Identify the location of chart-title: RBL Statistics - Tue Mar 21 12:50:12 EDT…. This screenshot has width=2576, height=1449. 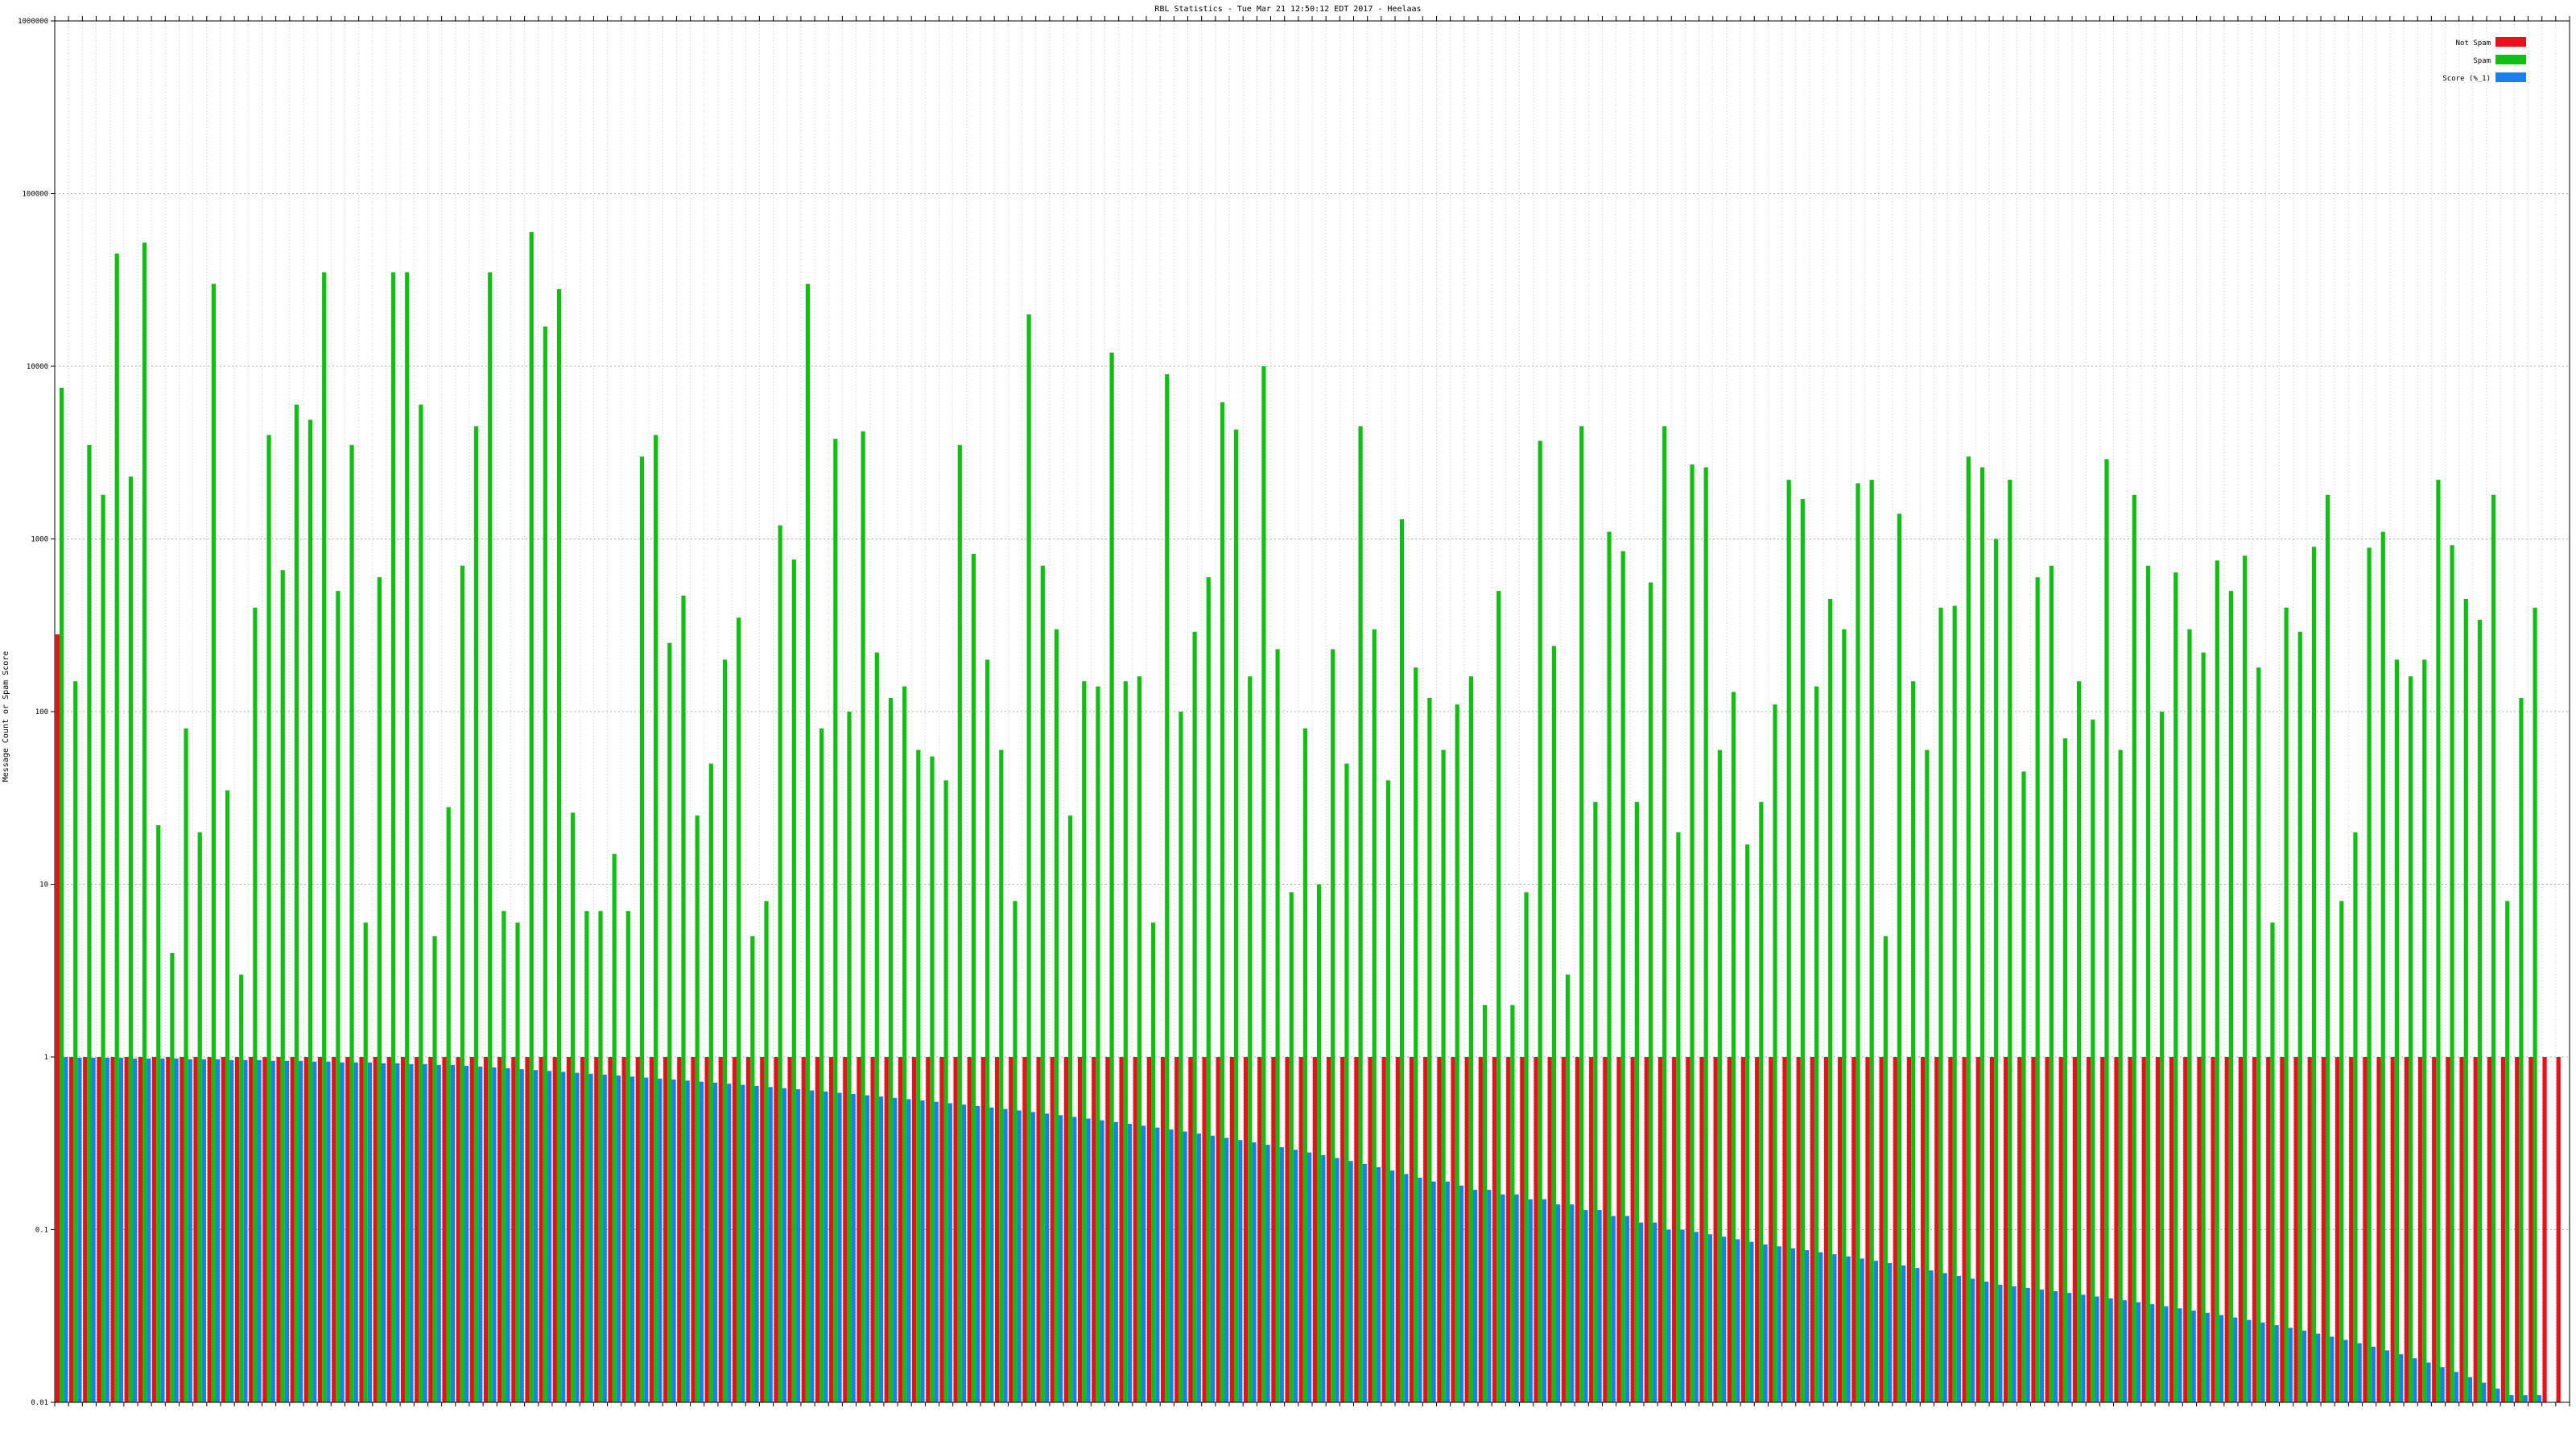
(1287, 9).